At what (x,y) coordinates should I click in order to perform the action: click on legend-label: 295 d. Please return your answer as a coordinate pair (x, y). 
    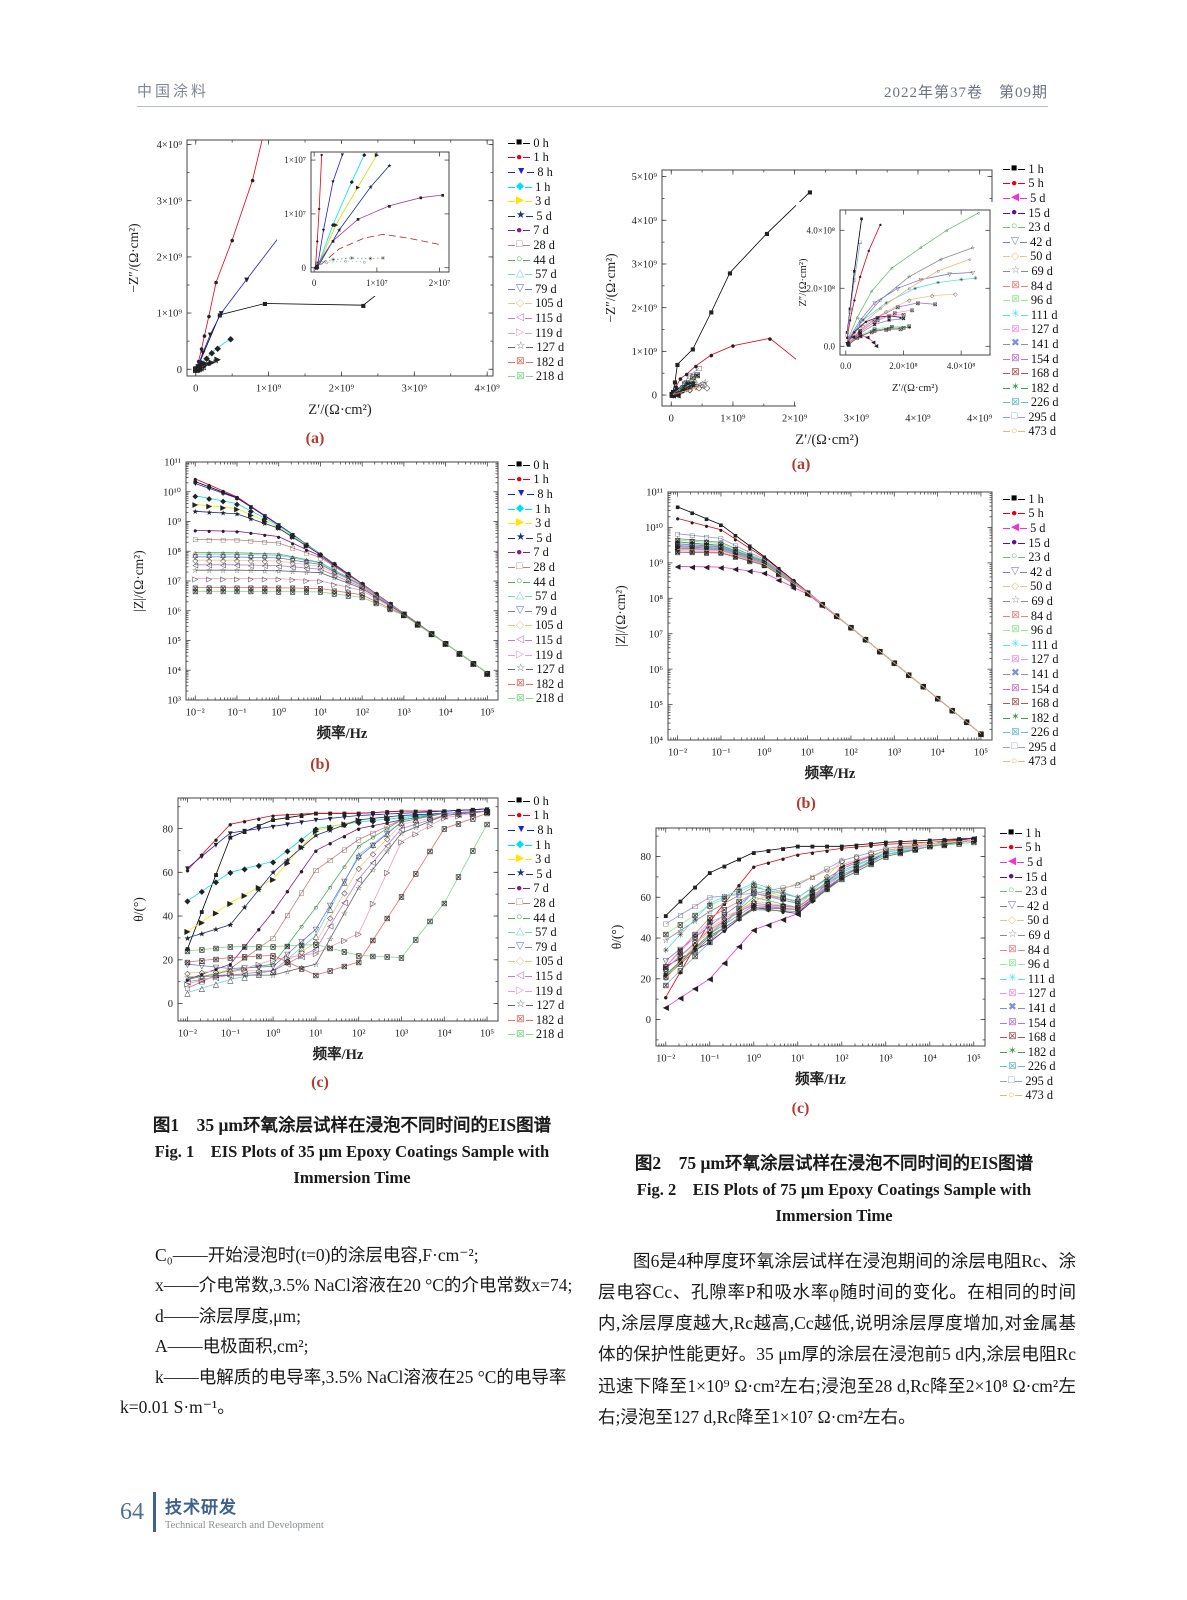
    Looking at the image, I should click on (1042, 416).